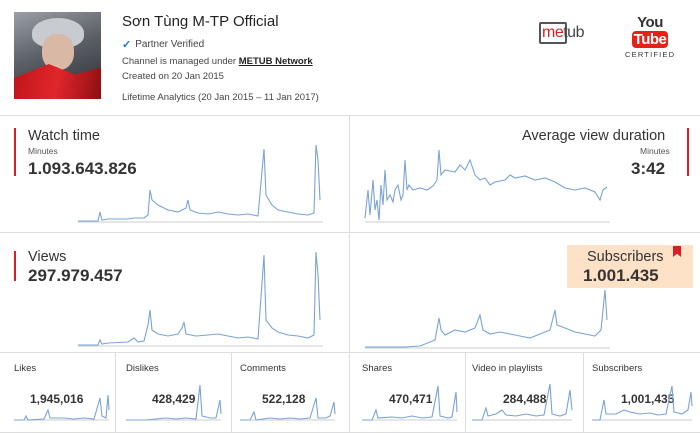 Image resolution: width=700 pixels, height=433 pixels. What do you see at coordinates (621, 275) in the screenshot?
I see `subscribers-value: 1.001.435` at bounding box center [621, 275].